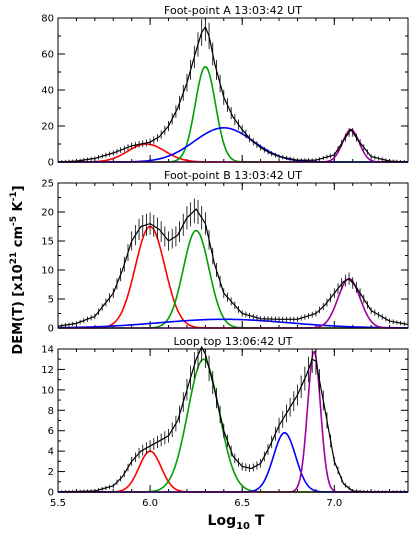 Image resolution: width=415 pixels, height=535 pixels. I want to click on y-tick-label: 6, so click(51, 431).